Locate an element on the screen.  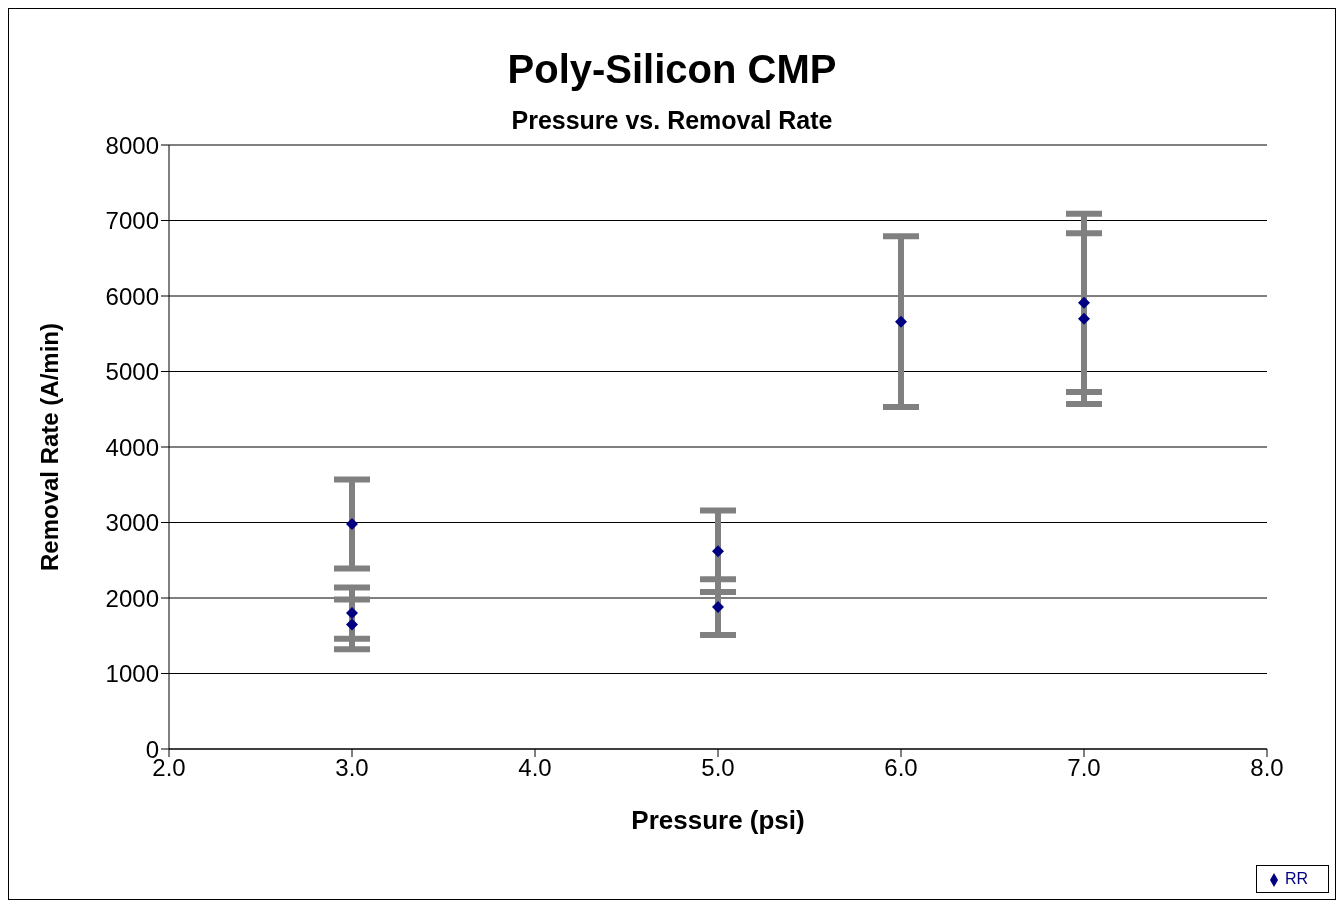
x-tick-label: 3.0 is located at coordinates (352, 768).